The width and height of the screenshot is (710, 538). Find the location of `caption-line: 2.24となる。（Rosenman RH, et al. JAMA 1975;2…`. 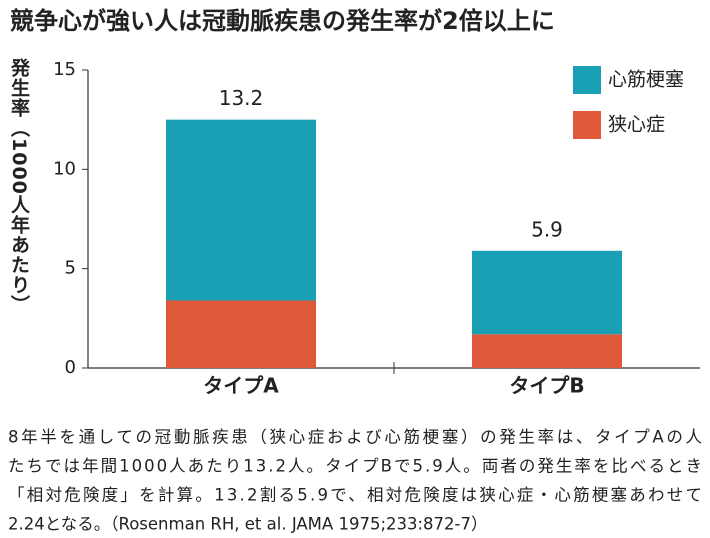

caption-line: 2.24となる。（Rosenman RH, et al. JAMA 1975;2… is located at coordinates (248, 524).